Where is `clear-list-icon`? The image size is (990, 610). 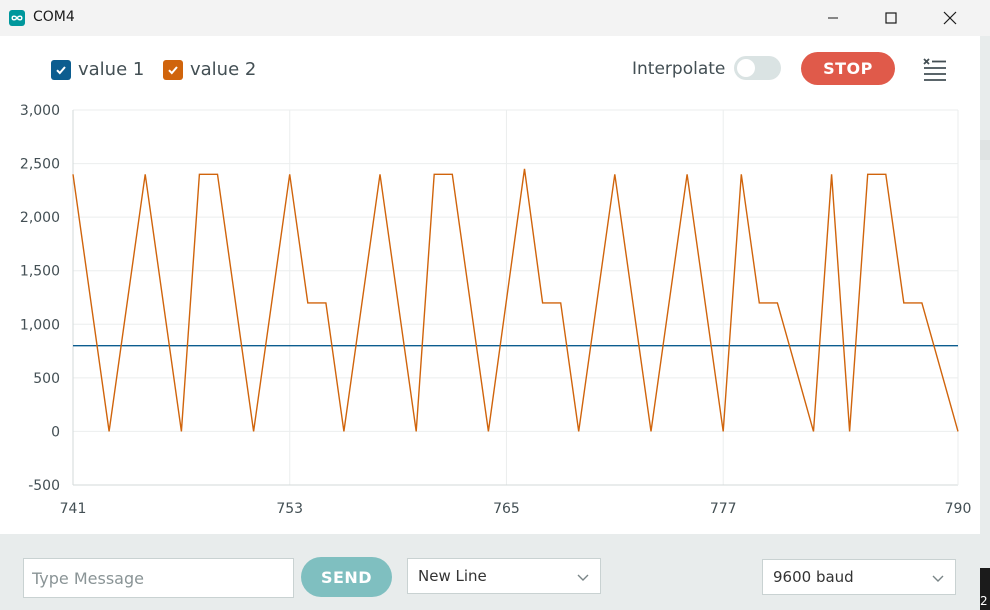
clear-list-icon is located at coordinates (934, 69).